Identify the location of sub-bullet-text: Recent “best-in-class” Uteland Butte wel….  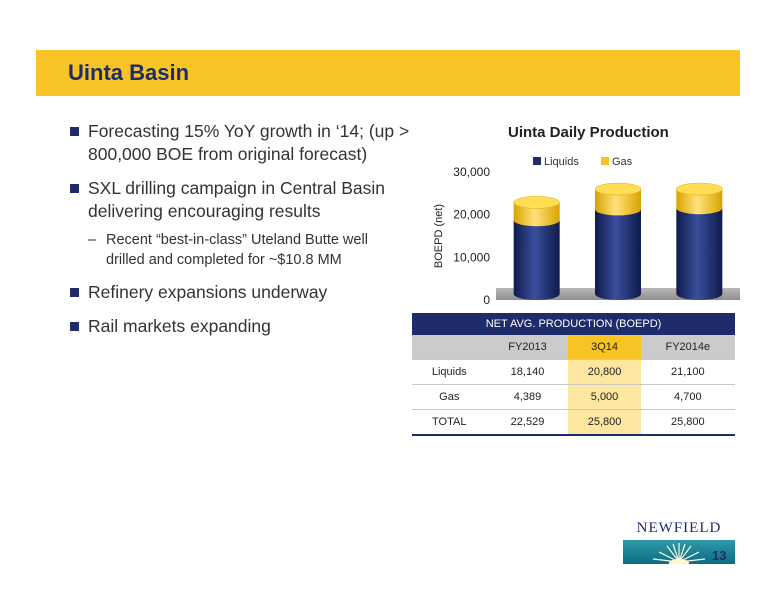
(237, 250).